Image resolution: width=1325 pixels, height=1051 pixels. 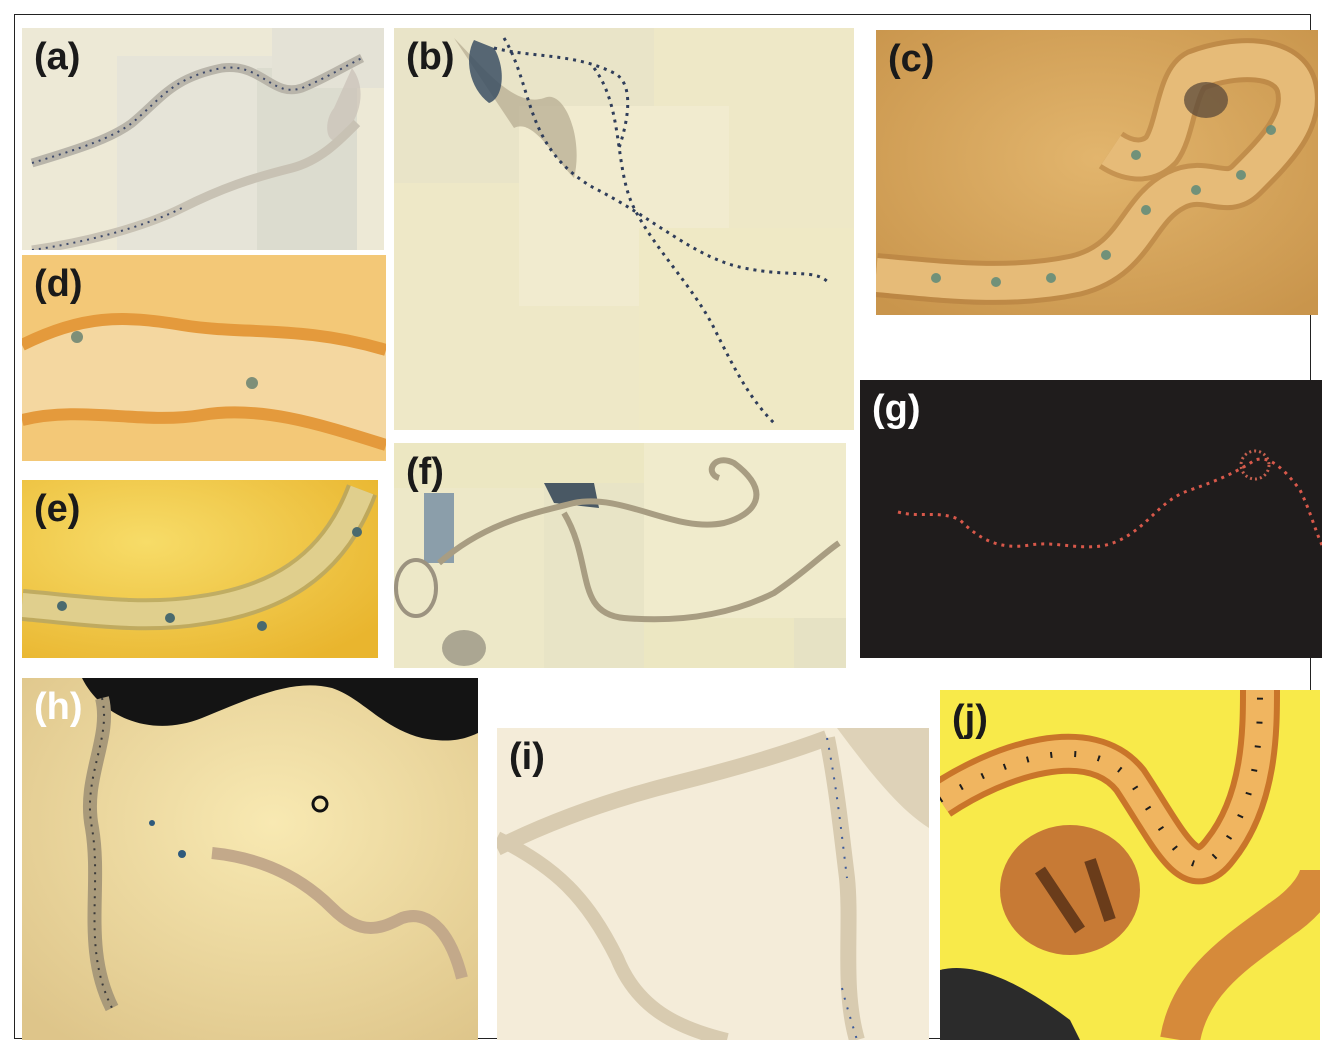 What do you see at coordinates (57, 509) in the screenshot?
I see `panel-label-e: (e)` at bounding box center [57, 509].